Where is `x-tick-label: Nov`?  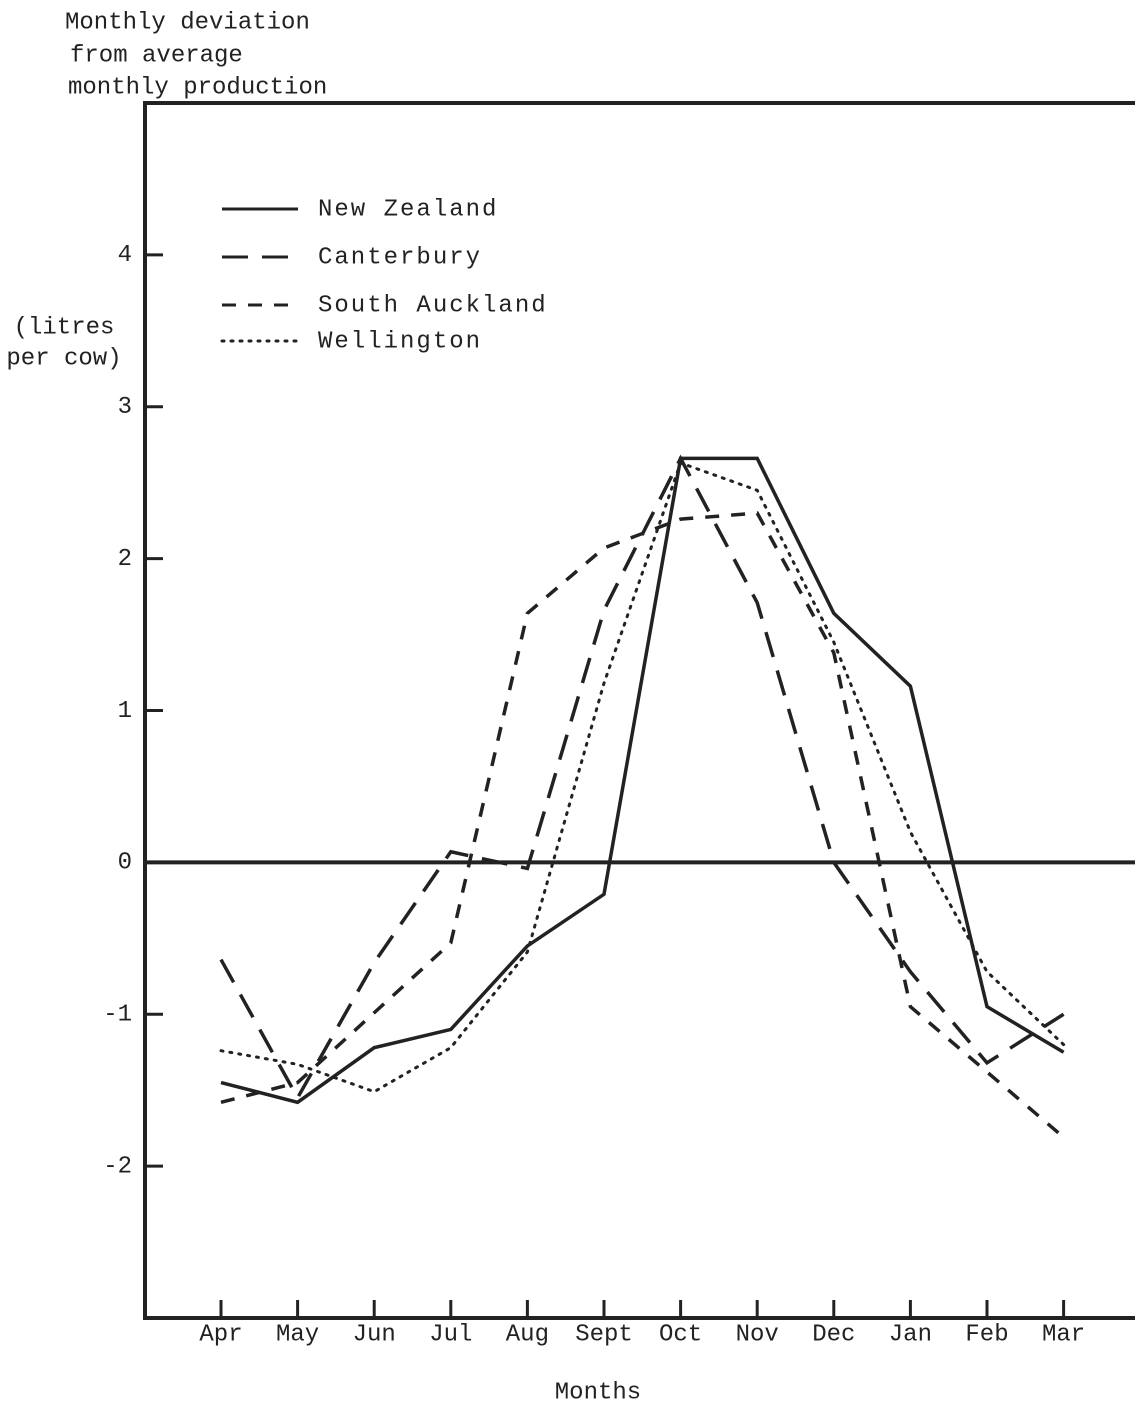 x-tick-label: Nov is located at coordinates (757, 1334).